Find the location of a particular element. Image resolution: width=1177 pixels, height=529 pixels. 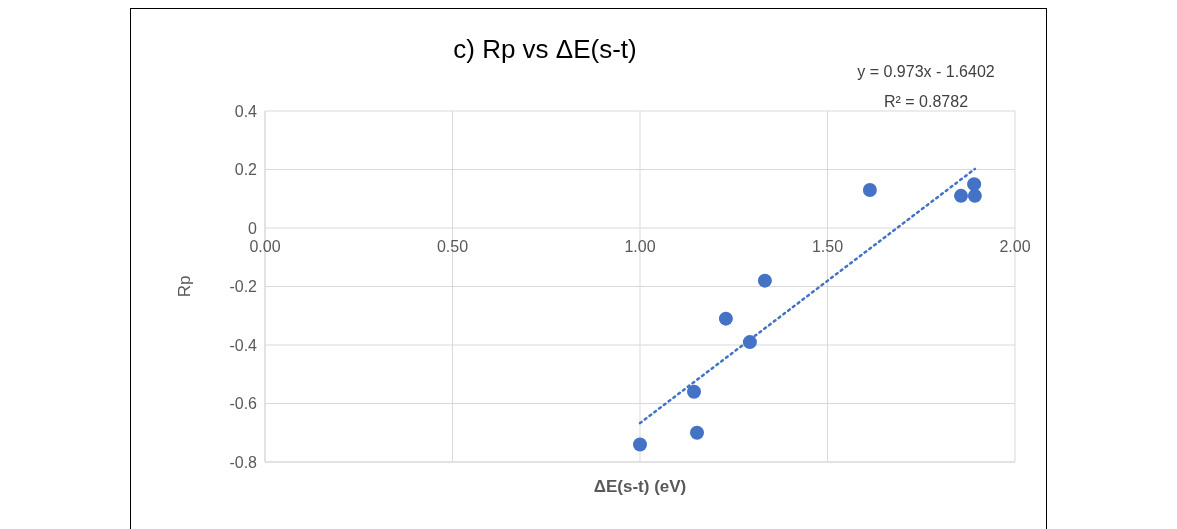

x-tick-label: 2.00 is located at coordinates (1015, 246).